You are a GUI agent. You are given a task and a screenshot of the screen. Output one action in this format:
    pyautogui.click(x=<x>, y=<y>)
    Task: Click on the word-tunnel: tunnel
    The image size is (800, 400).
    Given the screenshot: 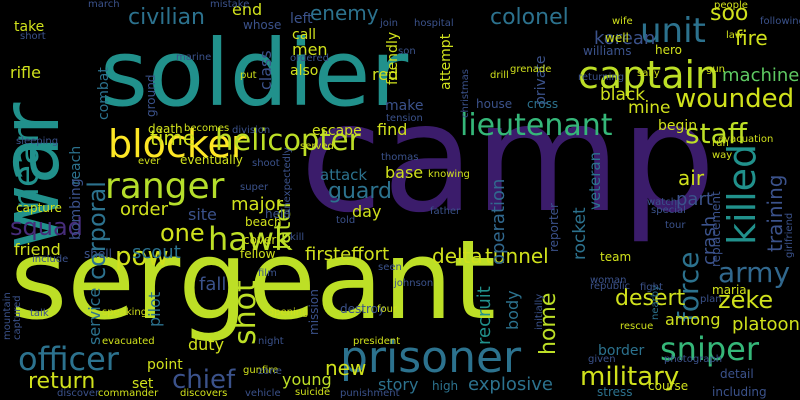 What is the action you would take?
    pyautogui.click(x=517, y=256)
    